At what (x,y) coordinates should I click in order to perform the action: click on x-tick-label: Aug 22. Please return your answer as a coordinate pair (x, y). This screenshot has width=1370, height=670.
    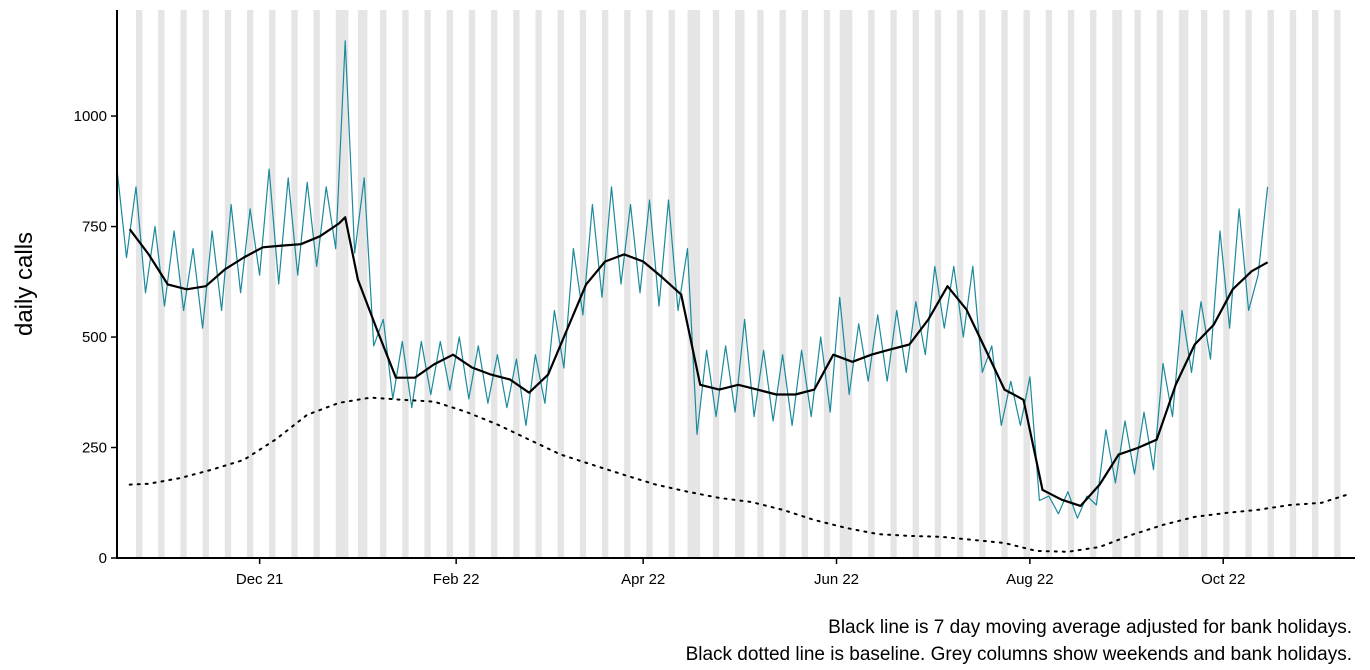
    Looking at the image, I should click on (1030, 579).